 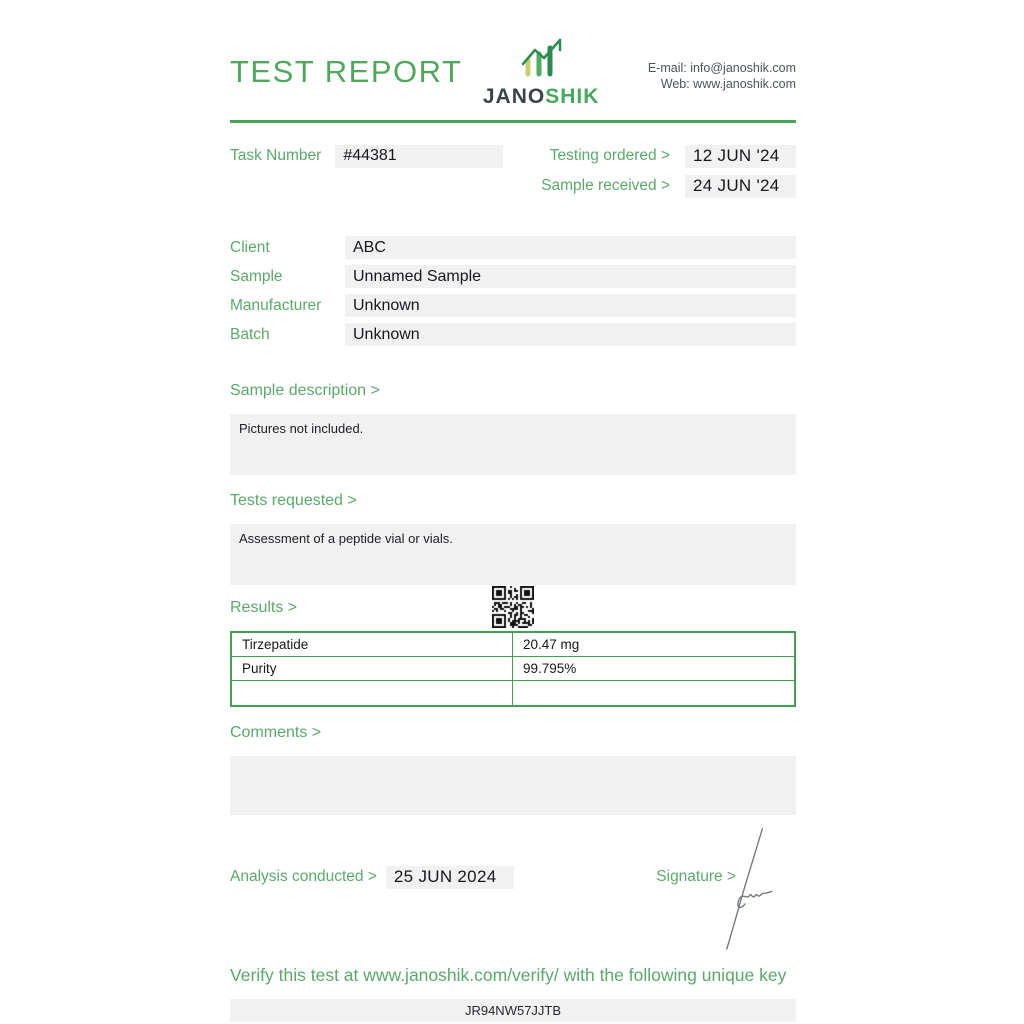 What do you see at coordinates (605, 185) in the screenshot?
I see `sample-received-label: Sample received >` at bounding box center [605, 185].